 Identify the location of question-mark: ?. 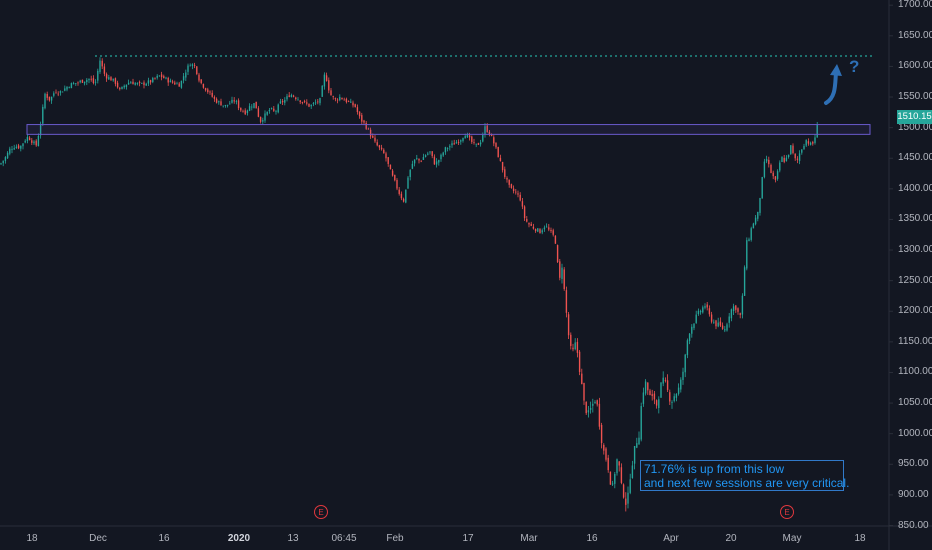
(854, 66).